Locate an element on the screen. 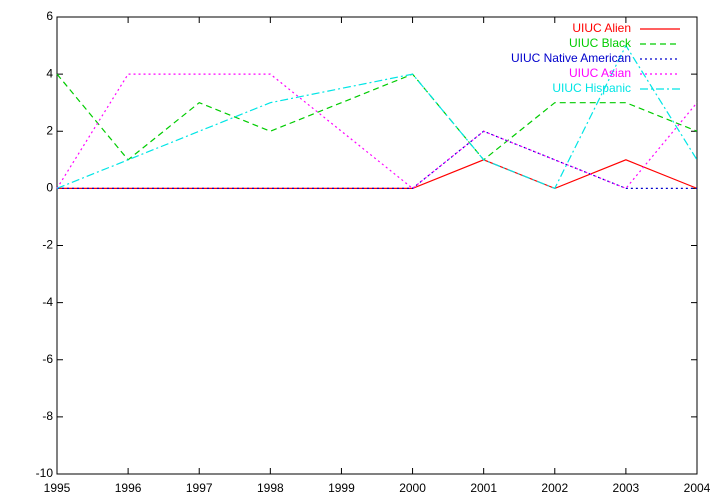  y-tick-label: 6 is located at coordinates (49, 16).